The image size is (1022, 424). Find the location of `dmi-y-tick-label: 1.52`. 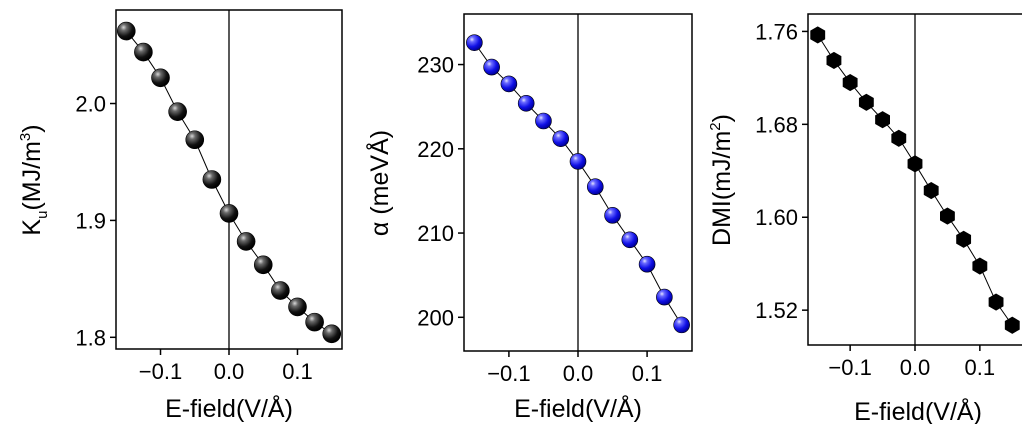

dmi-y-tick-label: 1.52 is located at coordinates (776, 310).